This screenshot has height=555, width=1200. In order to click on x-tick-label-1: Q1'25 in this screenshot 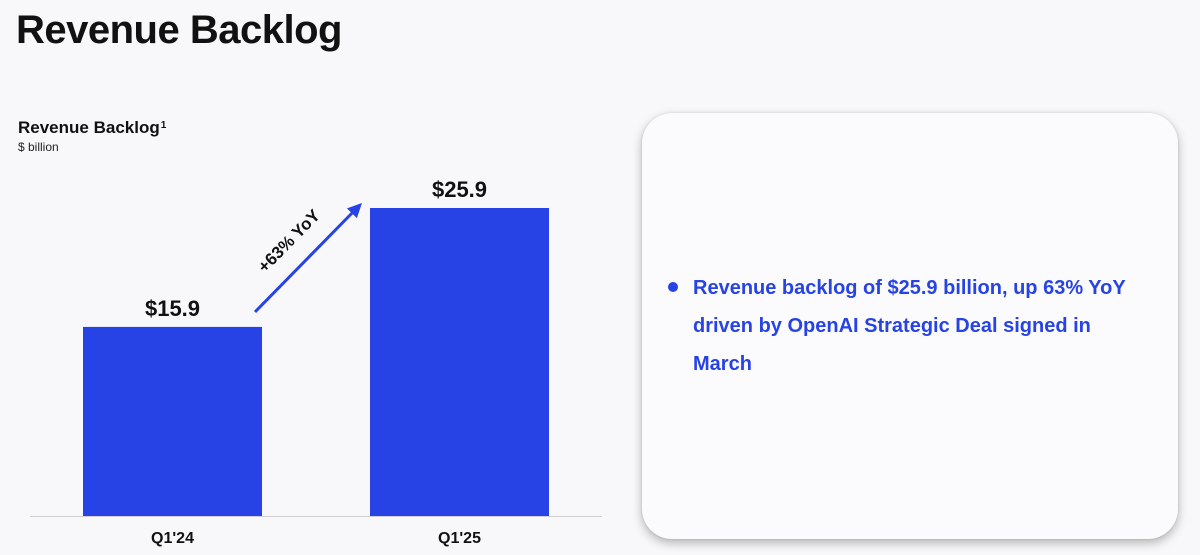, I will do `click(459, 538)`.